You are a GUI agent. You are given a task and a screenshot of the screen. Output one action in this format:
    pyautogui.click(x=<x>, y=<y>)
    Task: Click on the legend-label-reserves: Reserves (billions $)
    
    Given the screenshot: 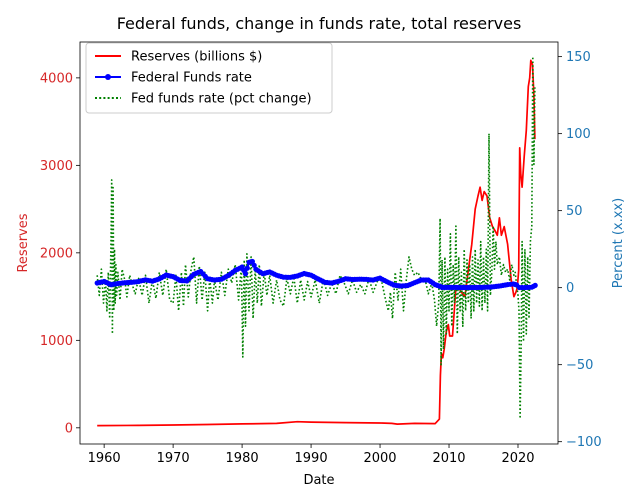 What is the action you would take?
    pyautogui.click(x=196, y=57)
    